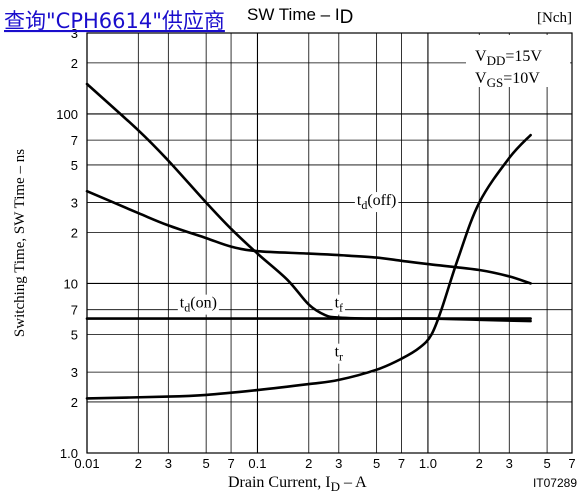 This screenshot has width=579, height=495. What do you see at coordinates (67, 114) in the screenshot?
I see `y-tick-label: 100` at bounding box center [67, 114].